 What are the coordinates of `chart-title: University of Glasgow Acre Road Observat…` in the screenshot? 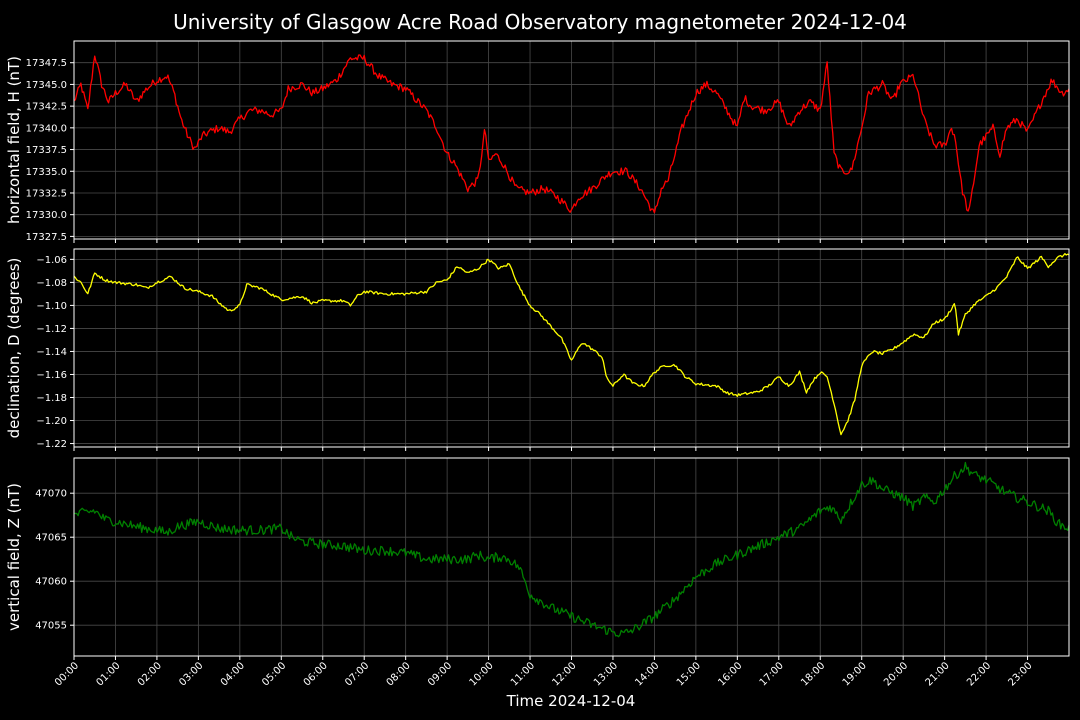 It's located at (540, 22).